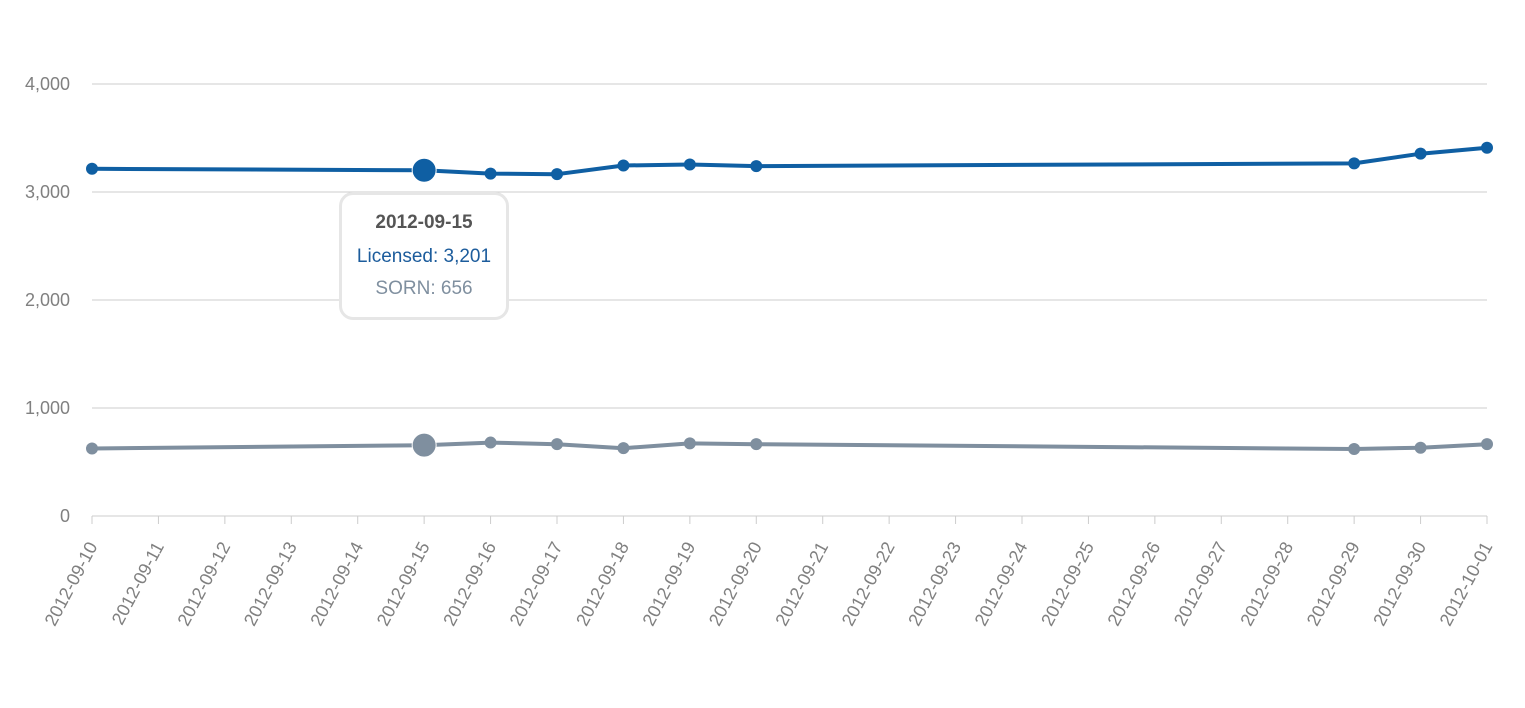  I want to click on tooltip-licensed: Licensed: 3,201, so click(424, 256).